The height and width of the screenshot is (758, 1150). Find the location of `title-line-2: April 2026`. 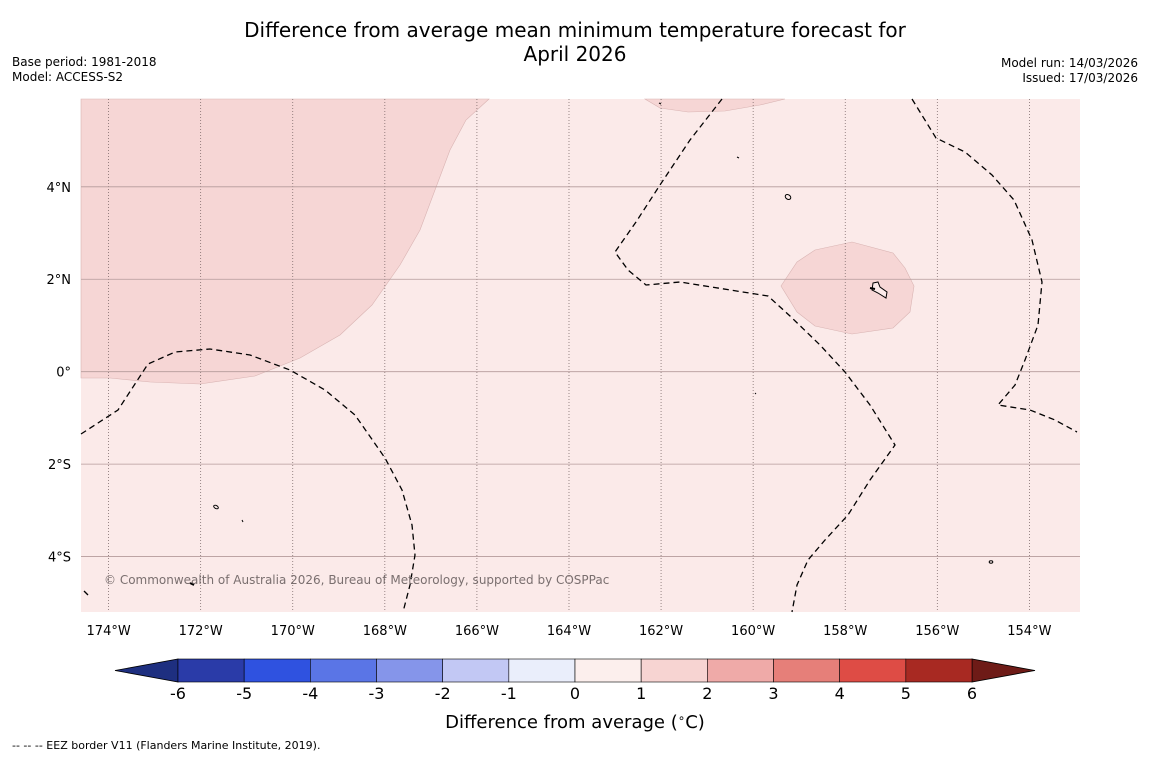

title-line-2: April 2026 is located at coordinates (575, 54).